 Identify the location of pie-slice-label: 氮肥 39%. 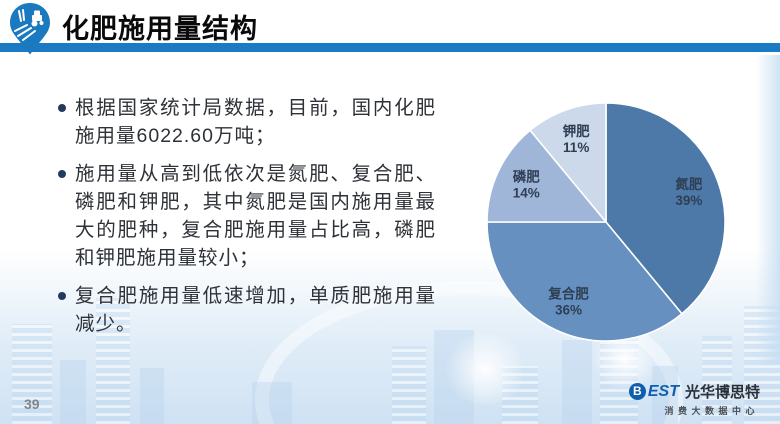
(689, 192).